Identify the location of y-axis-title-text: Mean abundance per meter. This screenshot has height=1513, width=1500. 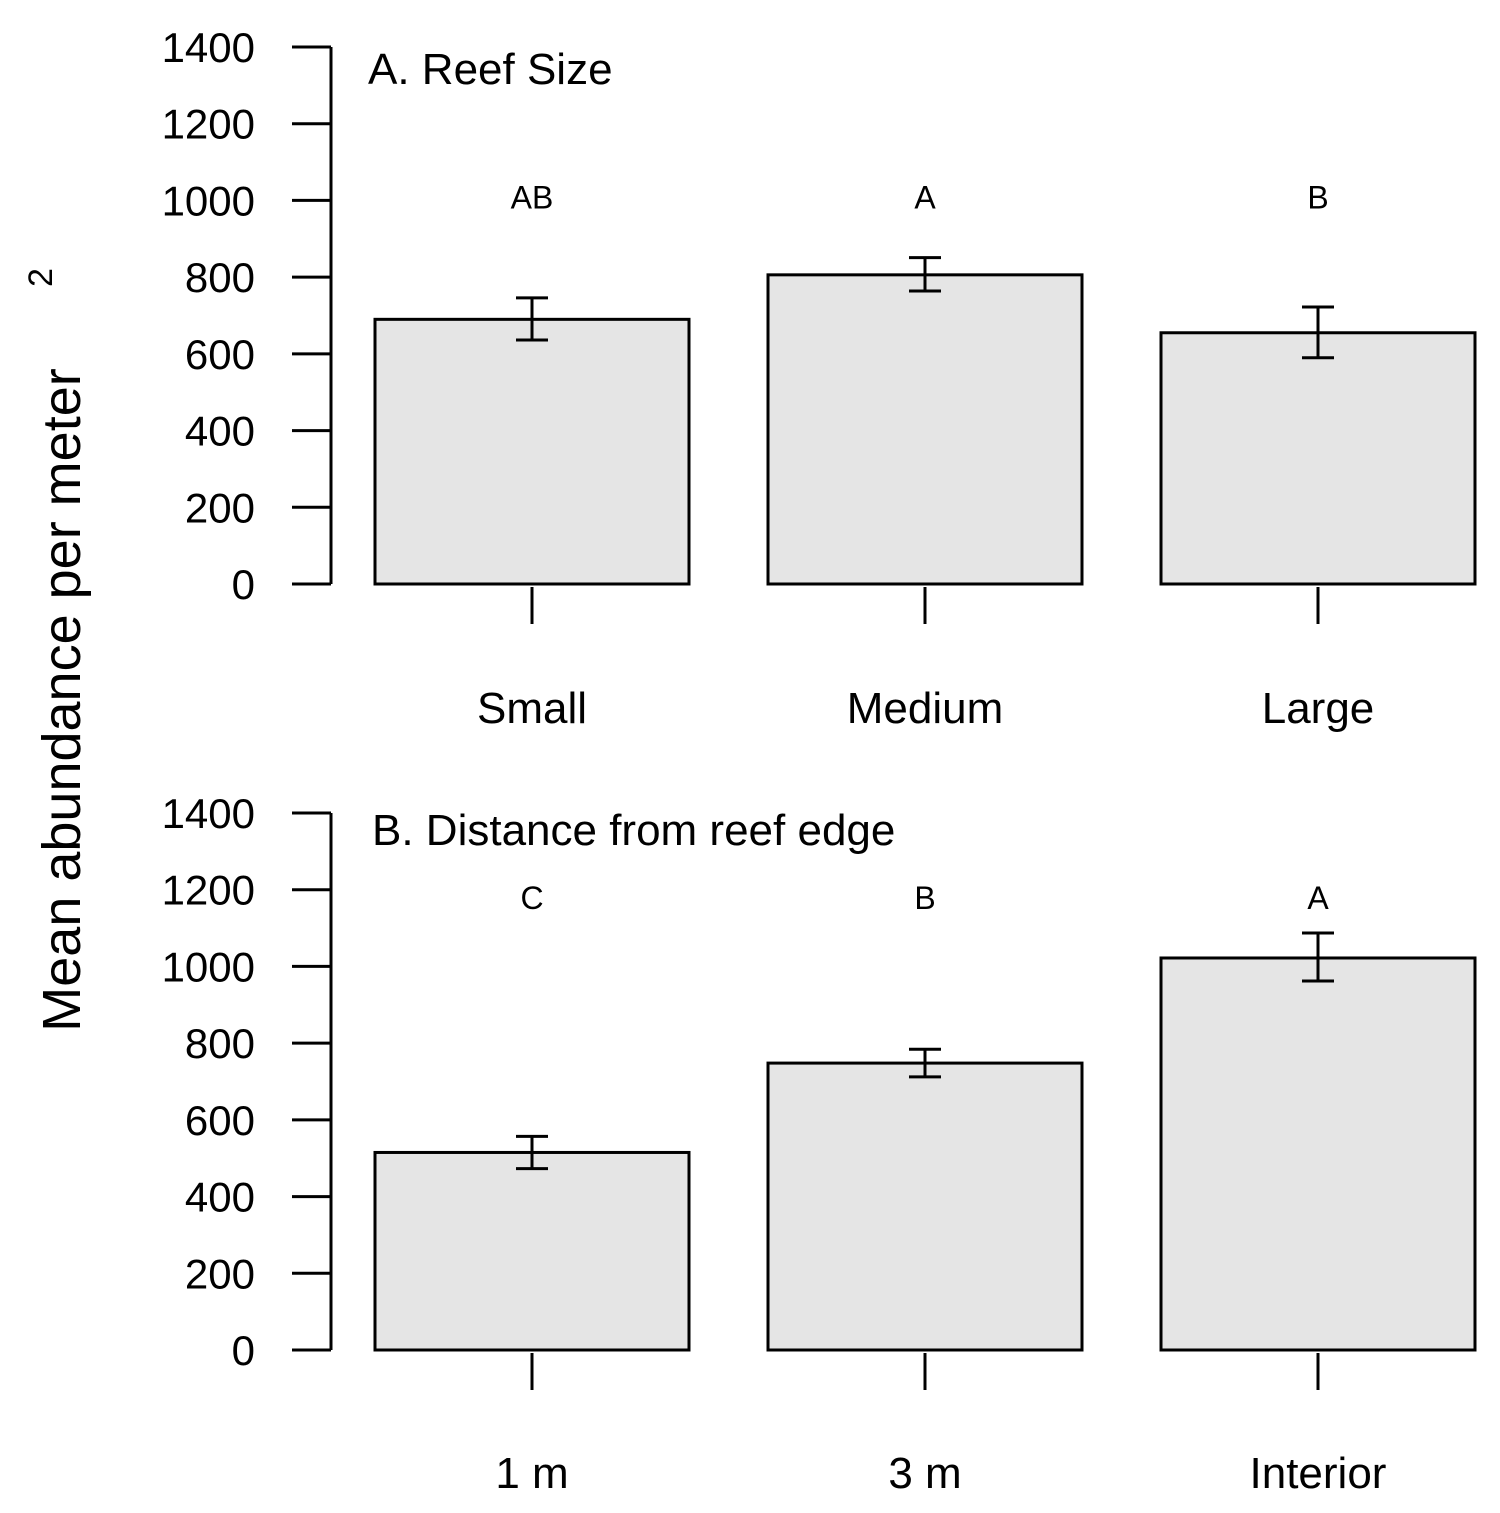
(62, 699).